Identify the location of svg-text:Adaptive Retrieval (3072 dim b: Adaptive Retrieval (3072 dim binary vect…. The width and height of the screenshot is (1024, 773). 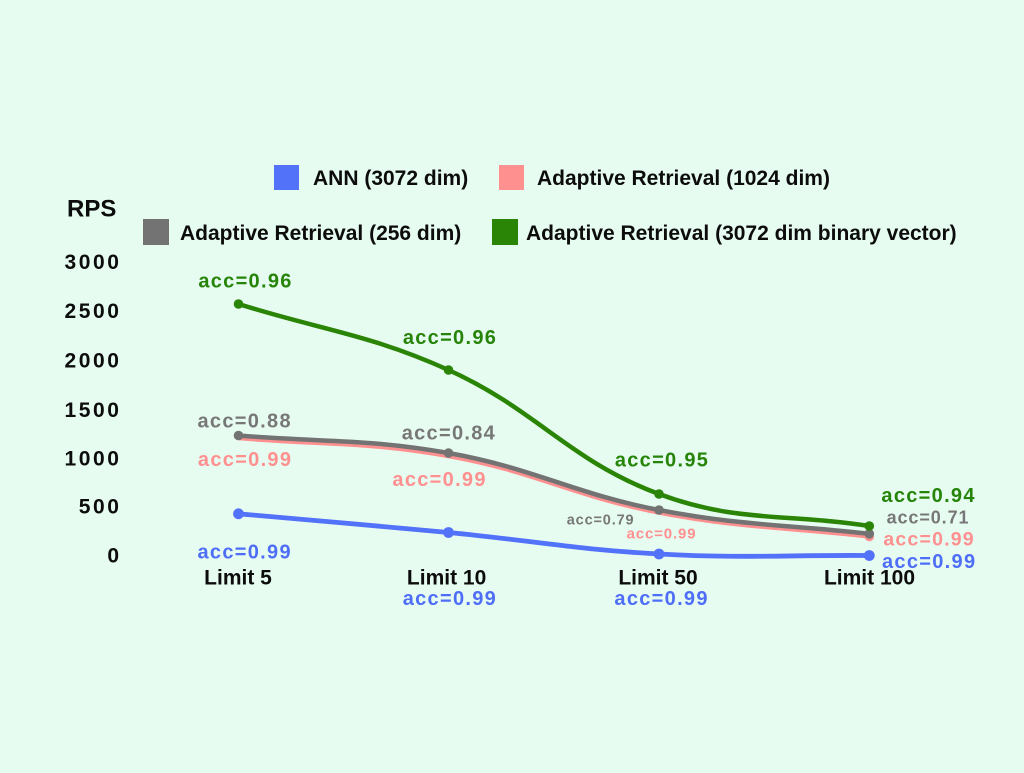
(741, 233).